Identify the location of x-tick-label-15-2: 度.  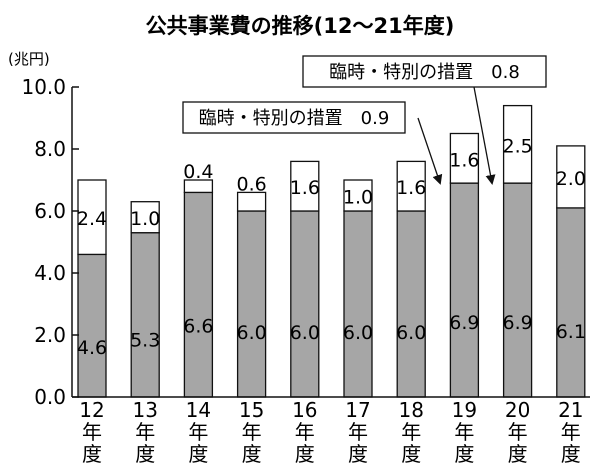
(252, 454).